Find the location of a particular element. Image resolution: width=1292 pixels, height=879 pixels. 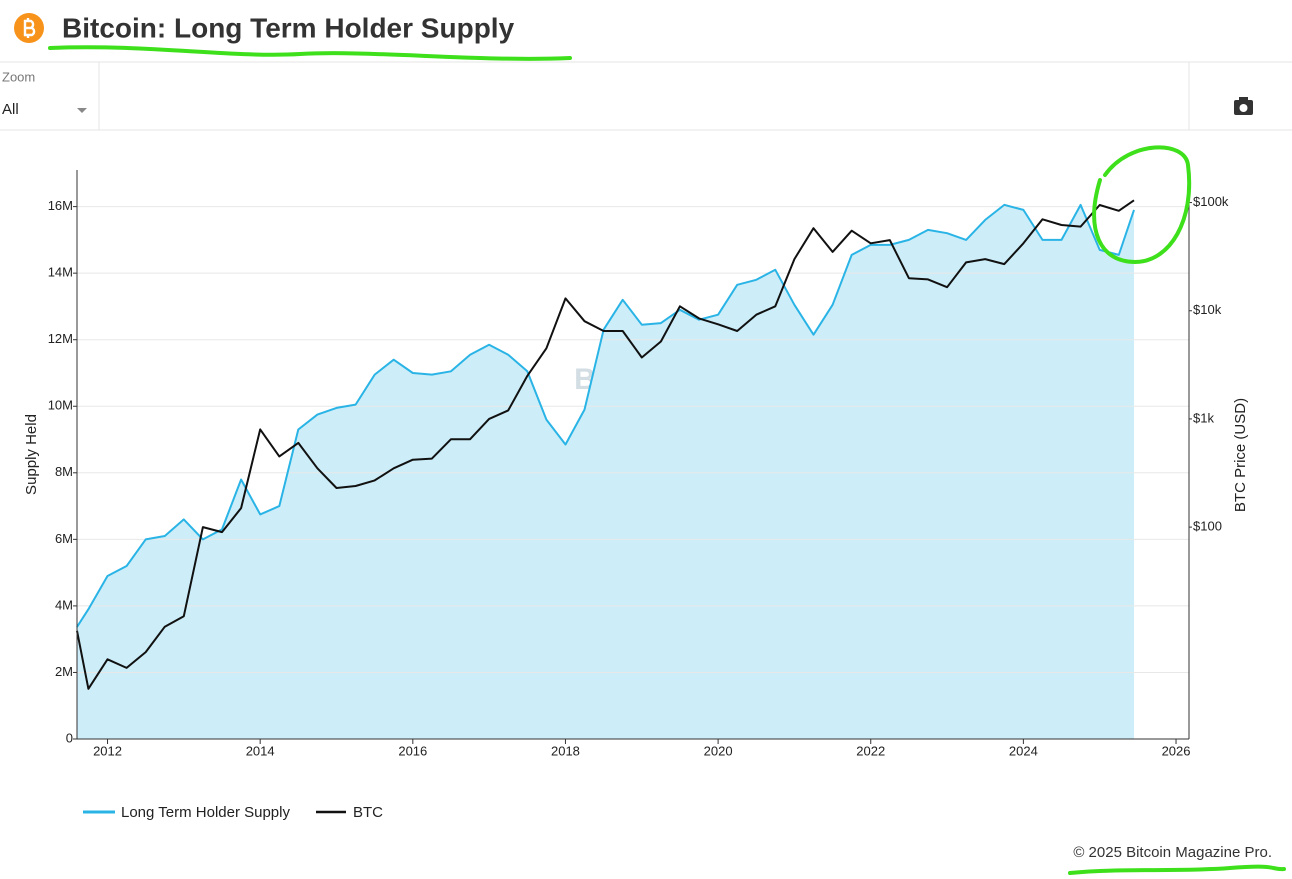

camera-button is located at coordinates (1243, 106).